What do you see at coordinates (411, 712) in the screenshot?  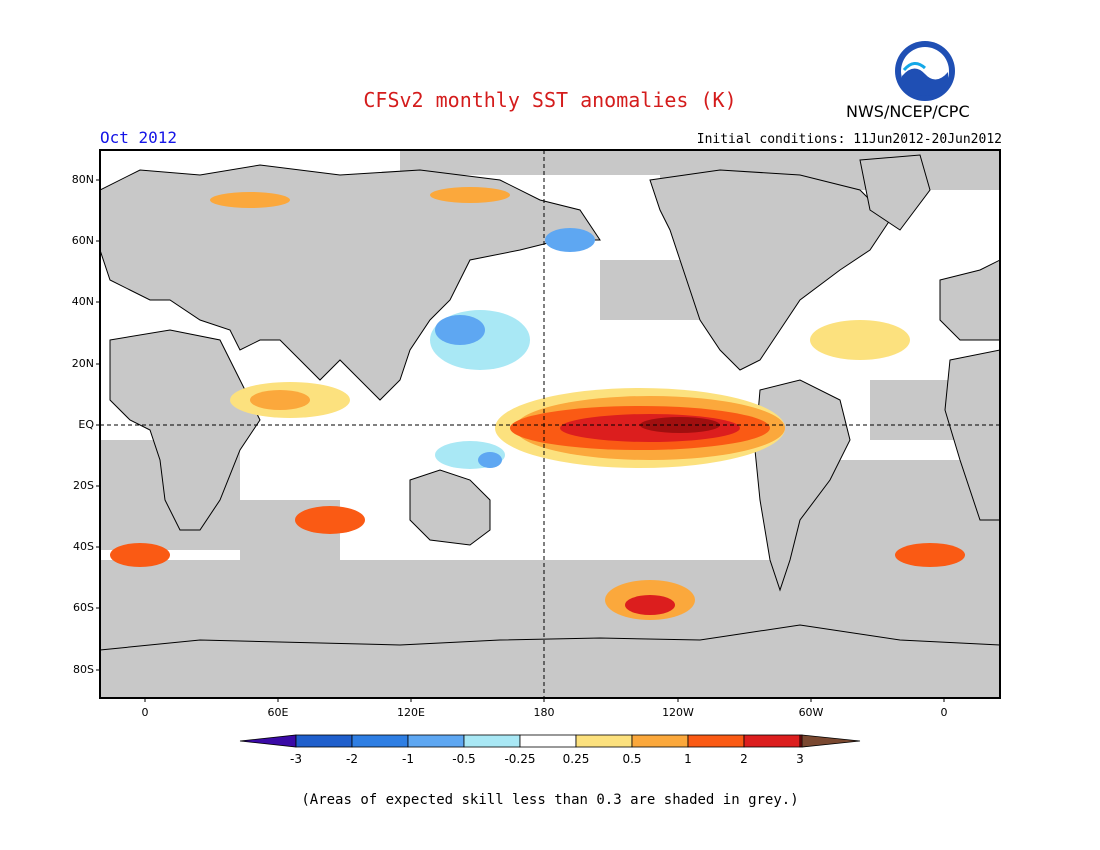 I see `lon-label: 120E` at bounding box center [411, 712].